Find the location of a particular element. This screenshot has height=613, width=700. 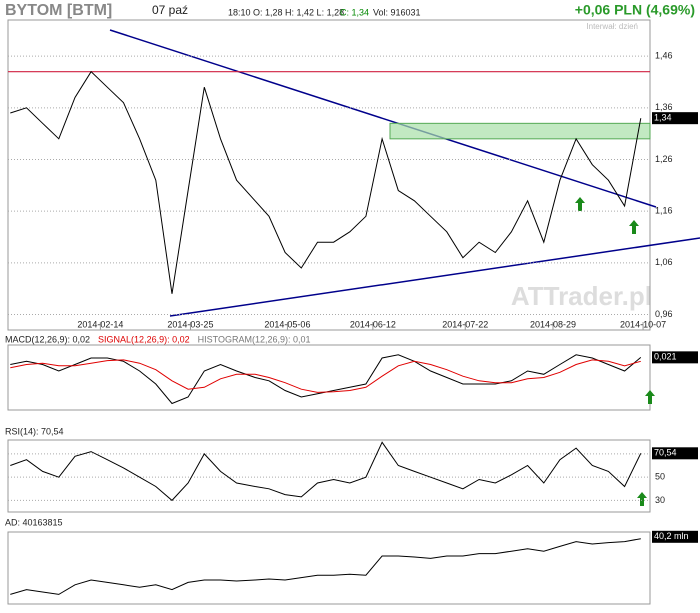

interval: Interwał: dzień is located at coordinates (612, 26).